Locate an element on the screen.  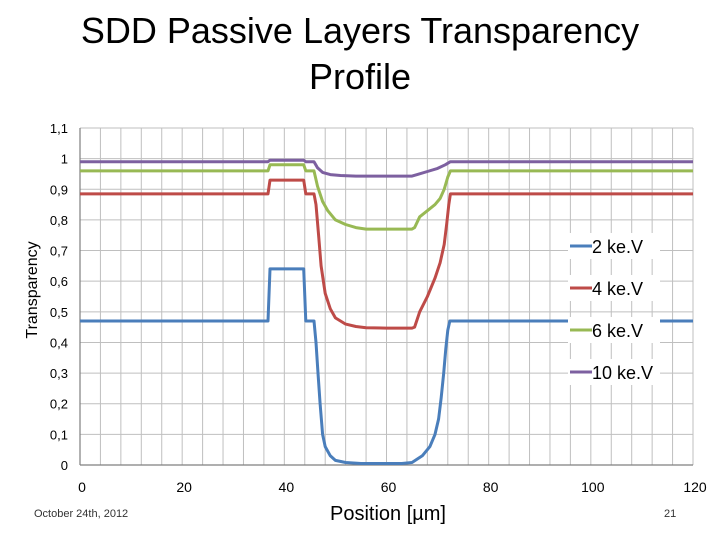
x-tick-label: 0 is located at coordinates (82, 487).